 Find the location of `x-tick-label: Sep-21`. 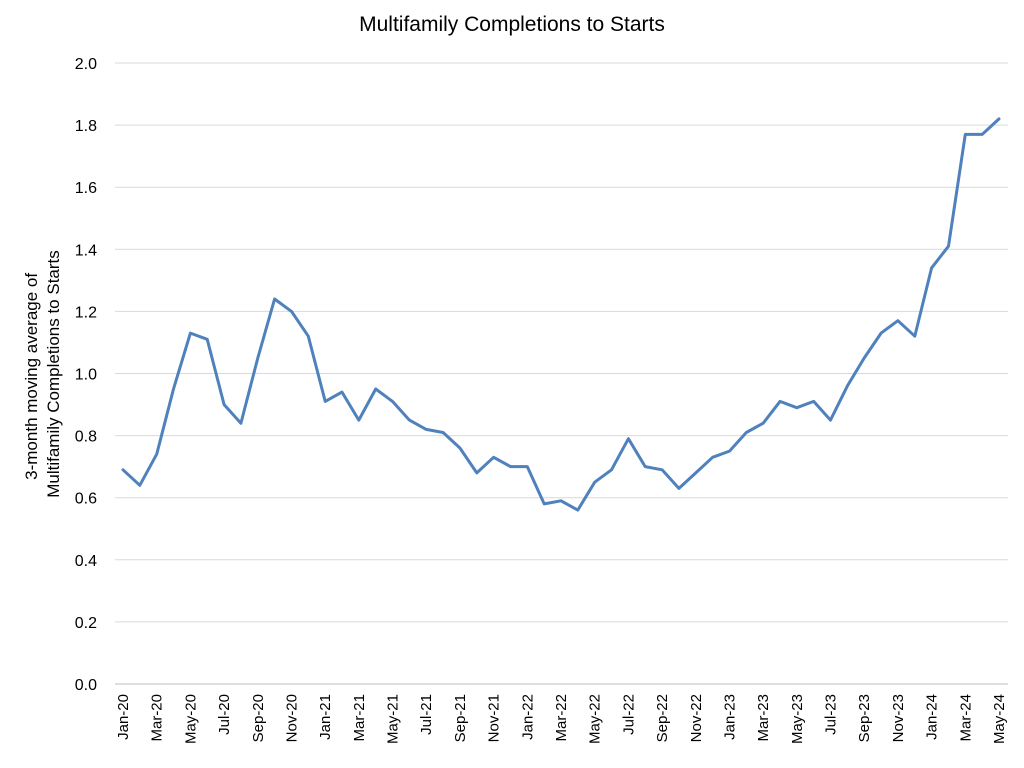

x-tick-label: Sep-21 is located at coordinates (460, 718).